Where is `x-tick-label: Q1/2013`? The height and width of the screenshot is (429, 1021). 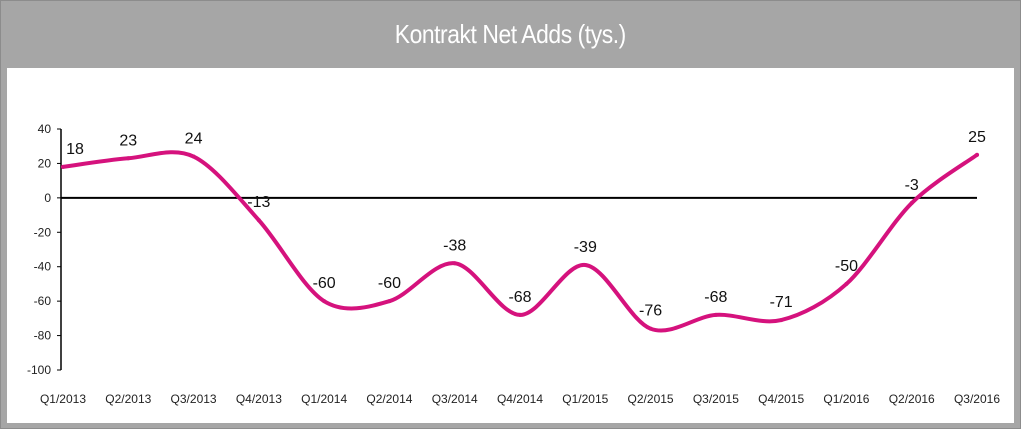
x-tick-label: Q1/2013 is located at coordinates (63, 399).